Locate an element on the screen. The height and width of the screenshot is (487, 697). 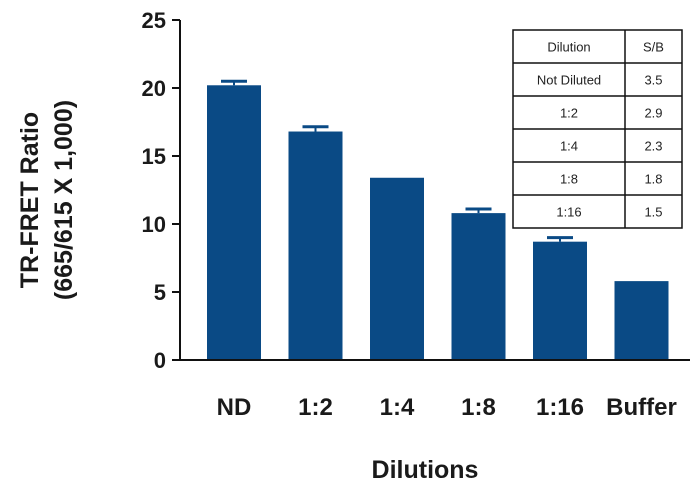
table-header-cell: Dilution is located at coordinates (568, 47).